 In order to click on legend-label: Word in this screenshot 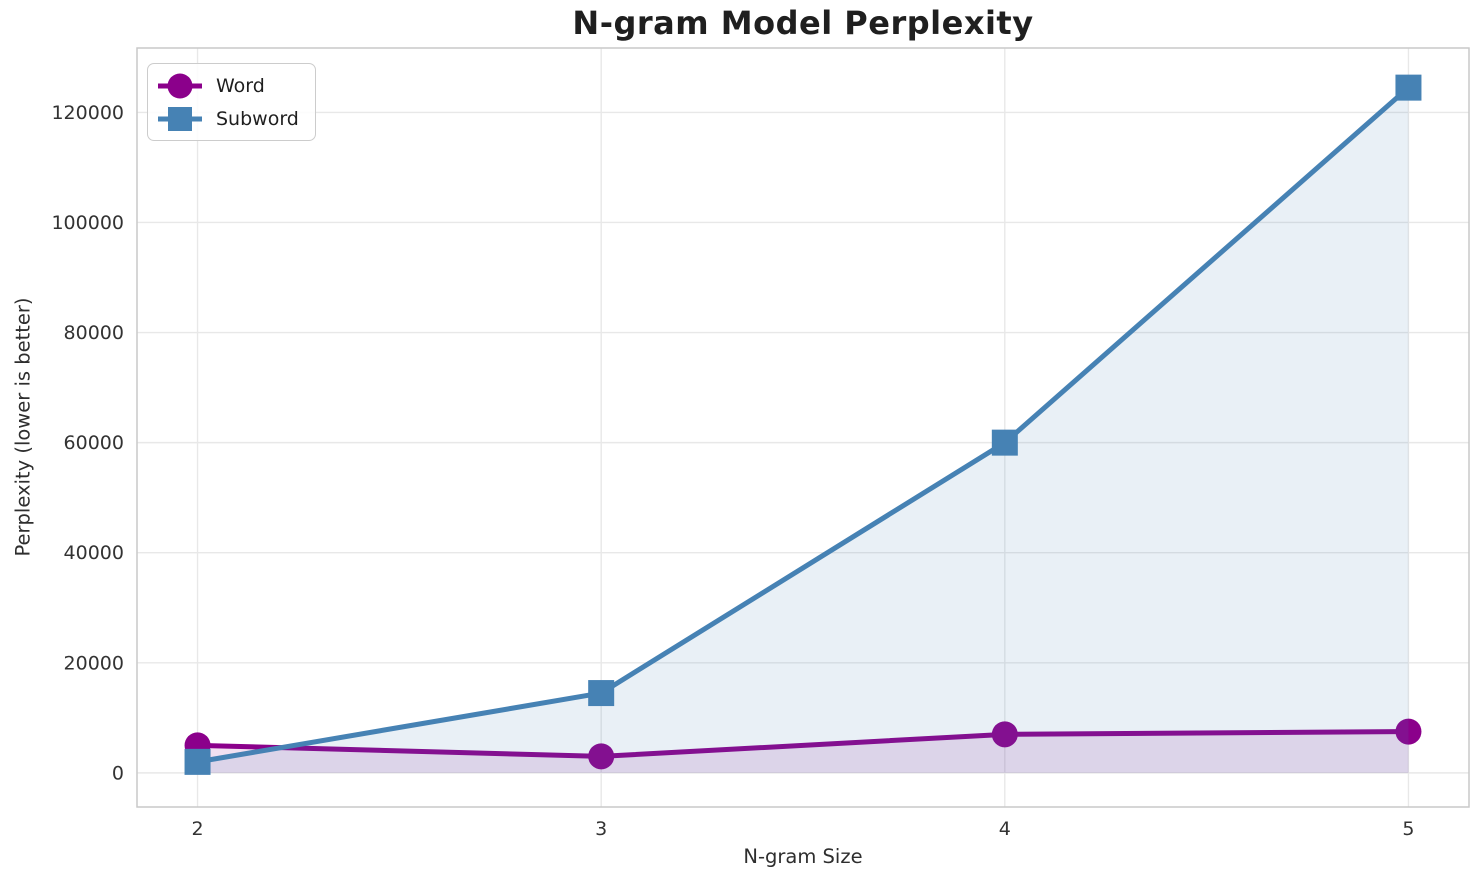, I will do `click(240, 85)`.